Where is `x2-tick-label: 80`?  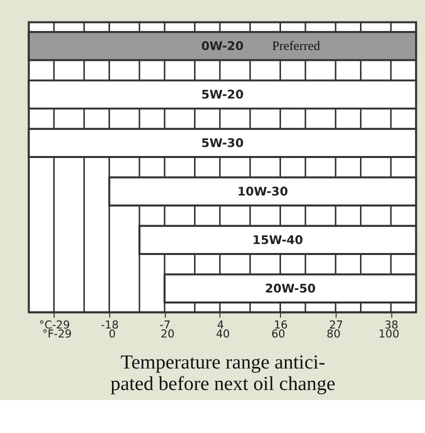 x2-tick-label: 80 is located at coordinates (333, 334).